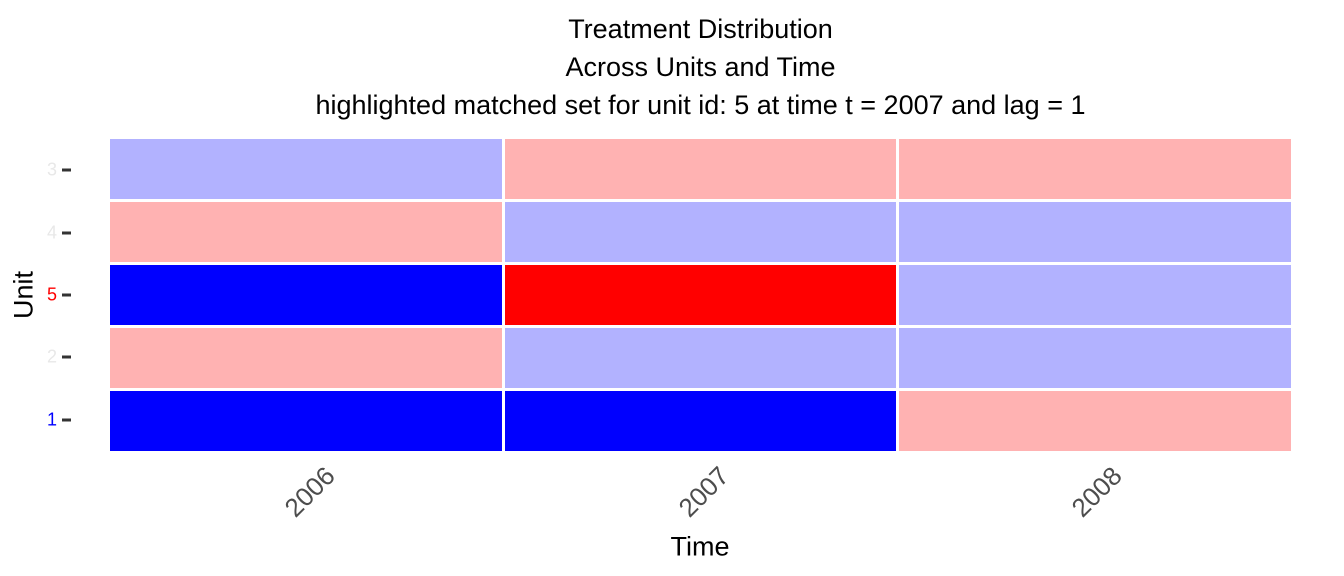 The height and width of the screenshot is (576, 1344). I want to click on heatmap-cell-unit5-2006, so click(306, 295).